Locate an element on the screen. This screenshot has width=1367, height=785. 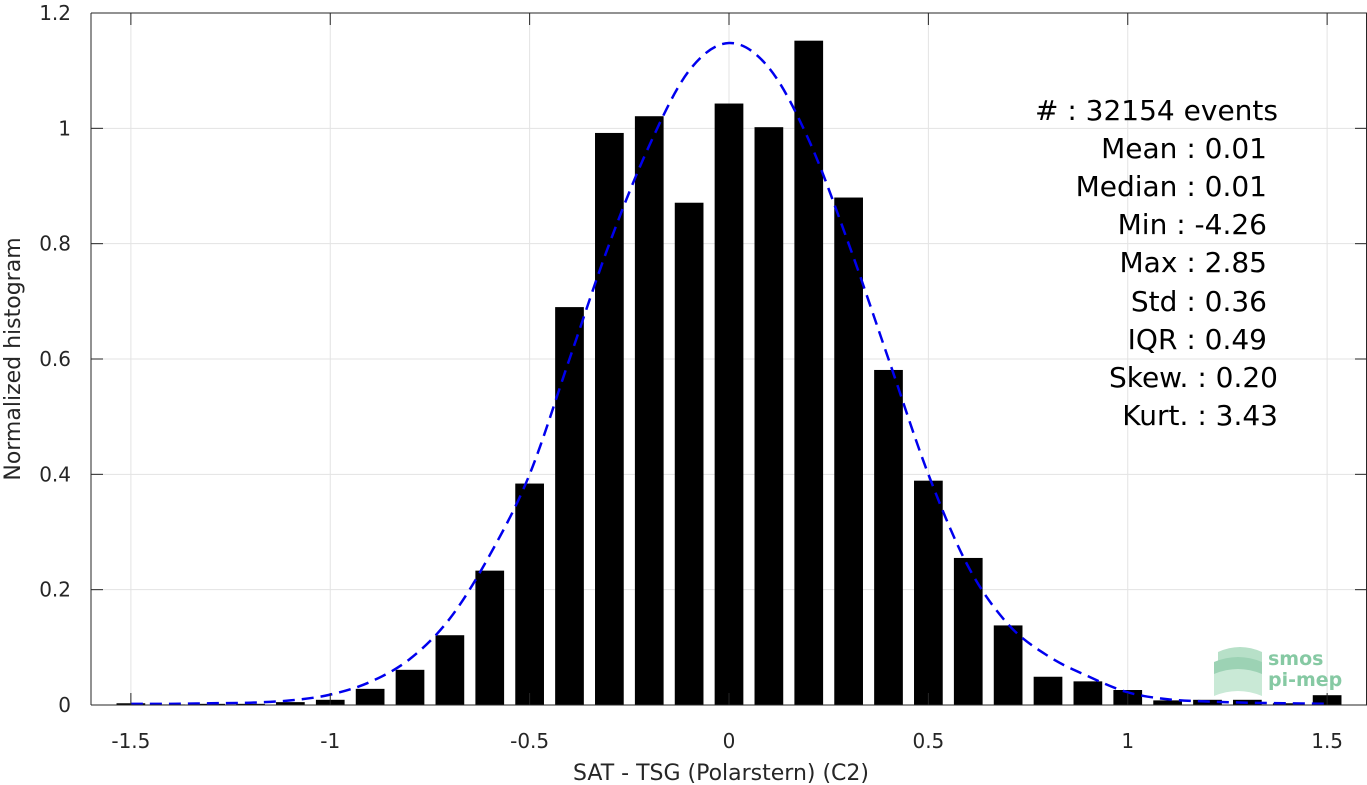
logo-waves-icon is located at coordinates (1238, 671).